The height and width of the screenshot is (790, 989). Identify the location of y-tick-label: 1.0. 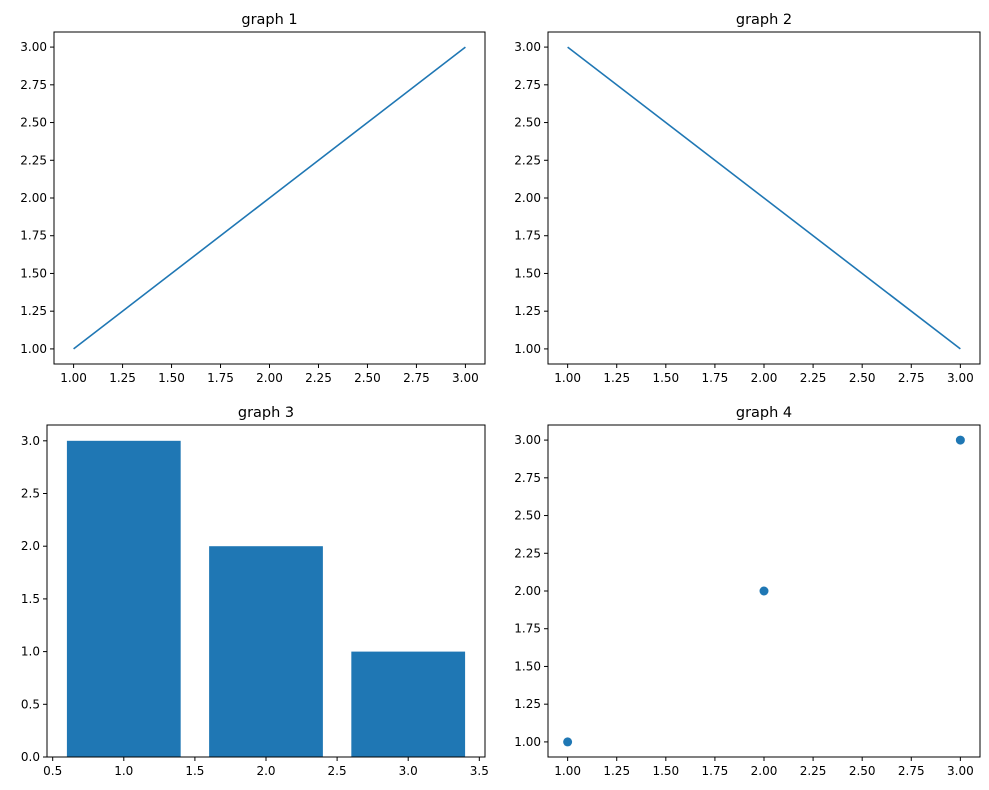
(30, 652).